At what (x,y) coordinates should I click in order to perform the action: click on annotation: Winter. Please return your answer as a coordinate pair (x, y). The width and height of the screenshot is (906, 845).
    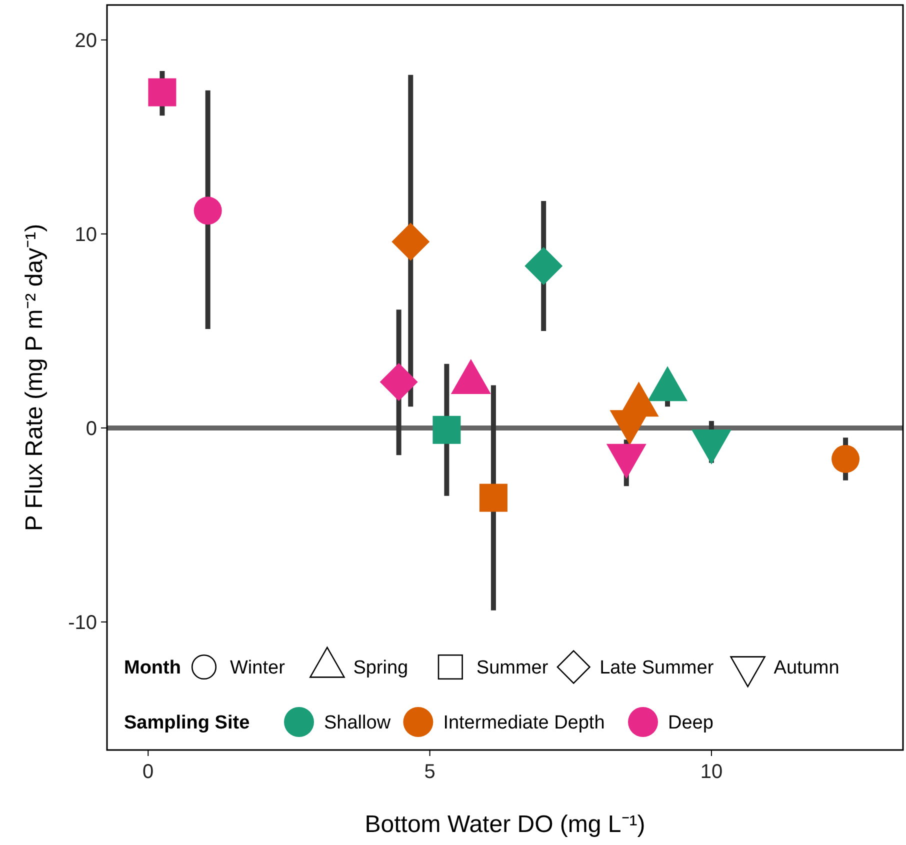
    Looking at the image, I should click on (258, 668).